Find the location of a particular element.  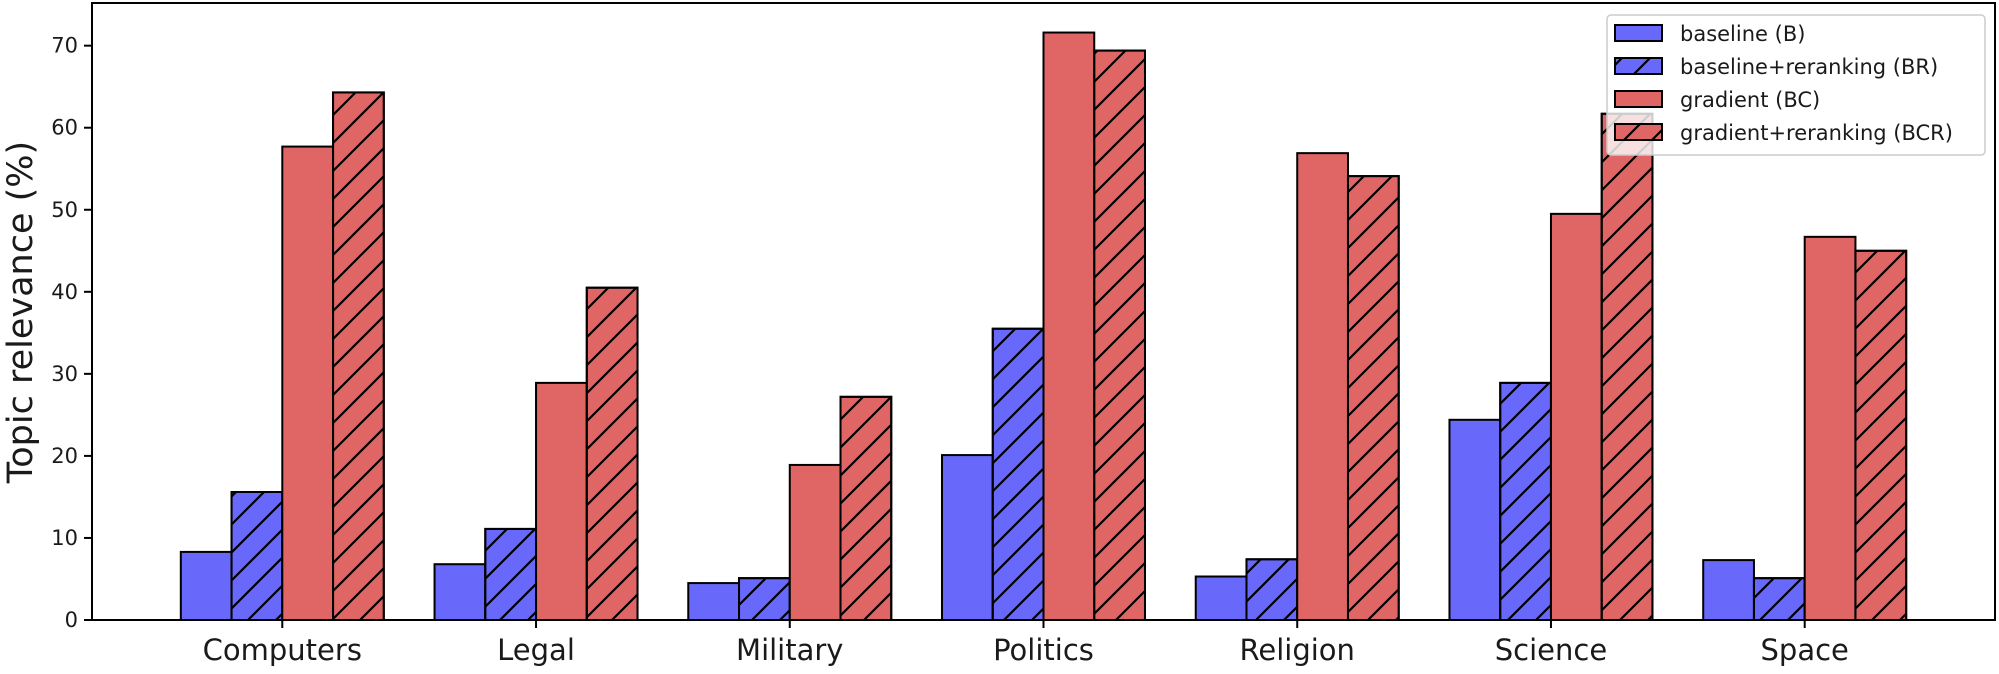

y-tick-label: 50 is located at coordinates (64, 210).